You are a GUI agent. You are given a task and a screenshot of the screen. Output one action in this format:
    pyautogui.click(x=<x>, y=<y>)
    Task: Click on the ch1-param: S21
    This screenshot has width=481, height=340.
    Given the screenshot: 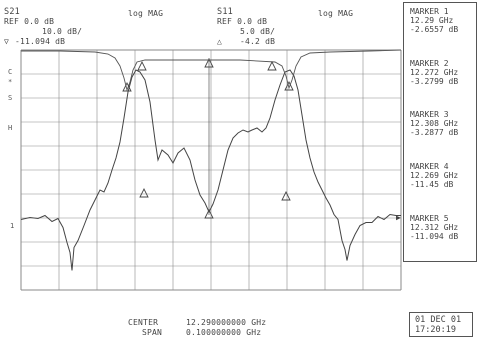 What is the action you would take?
    pyautogui.click(x=12, y=12)
    